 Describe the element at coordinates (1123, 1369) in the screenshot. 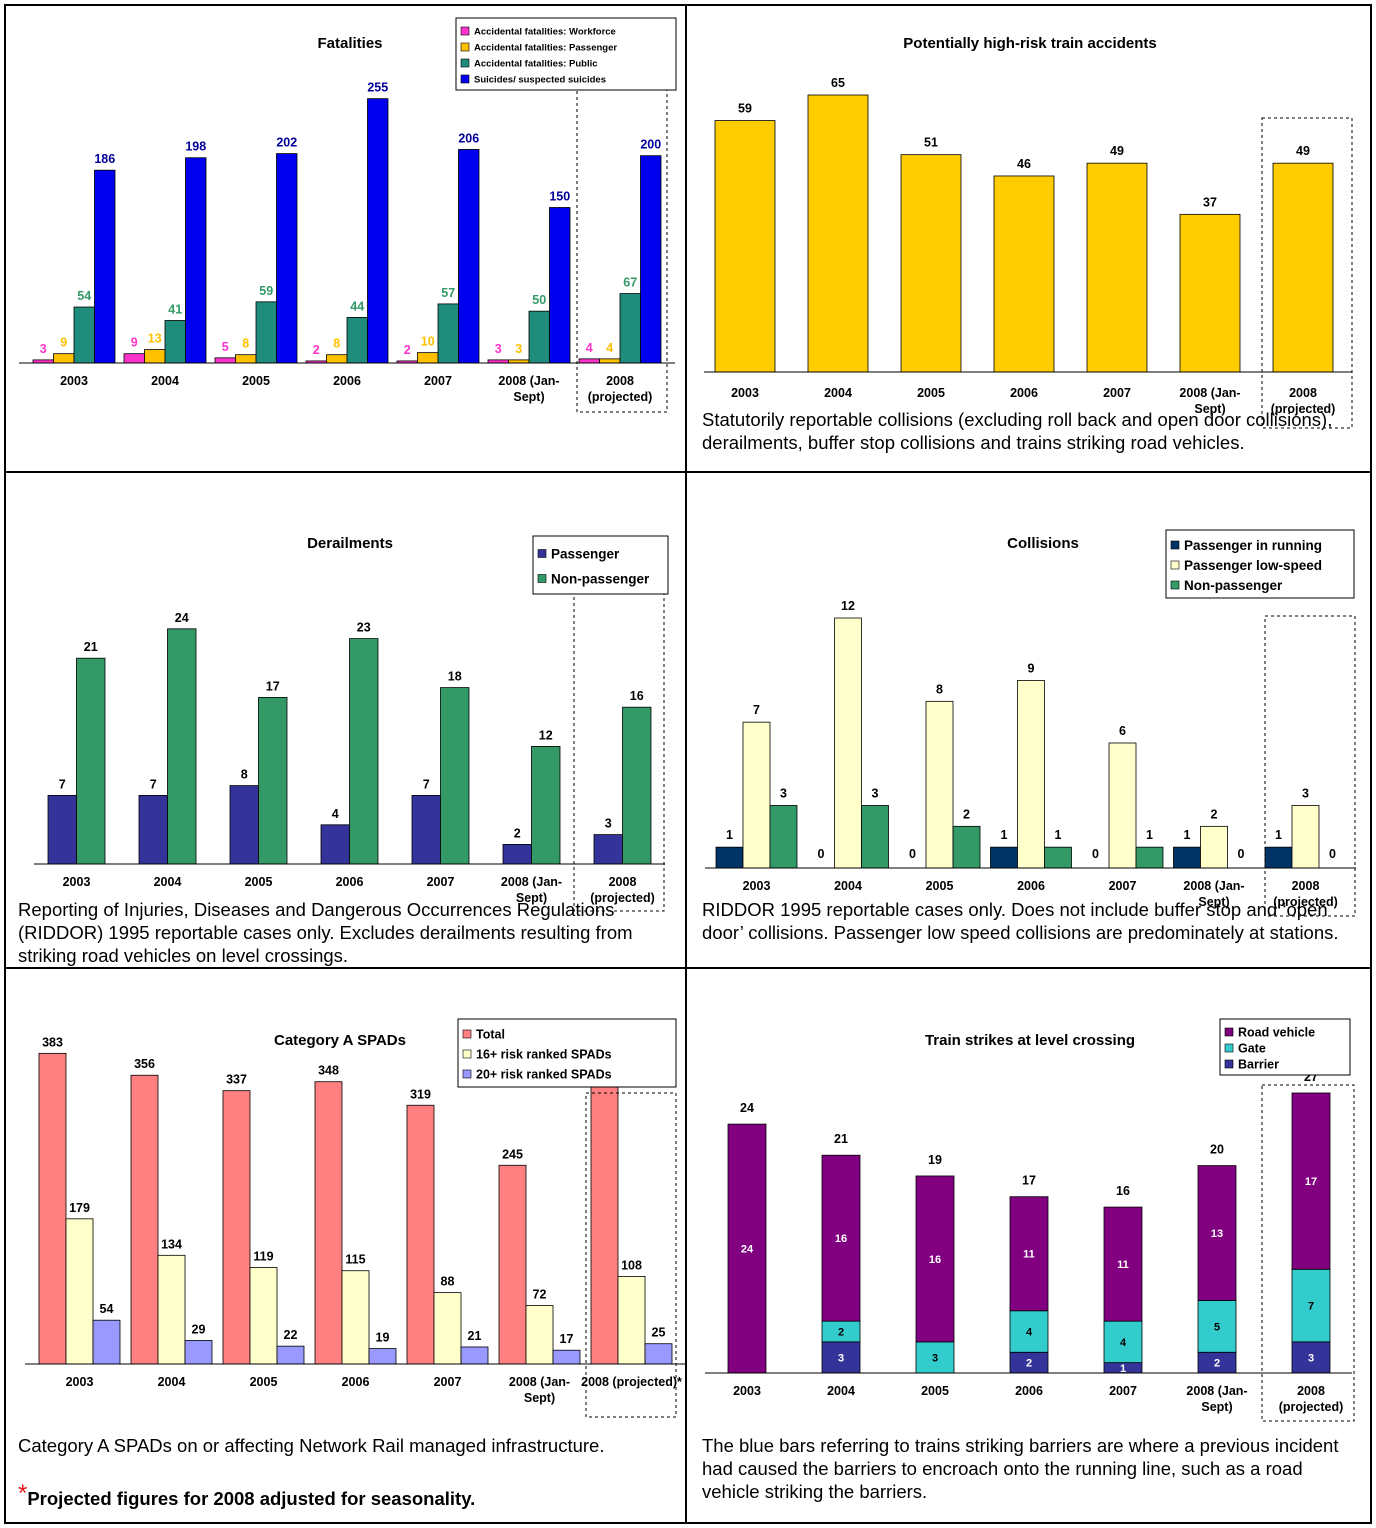

I see `segment-label: 1` at that location.